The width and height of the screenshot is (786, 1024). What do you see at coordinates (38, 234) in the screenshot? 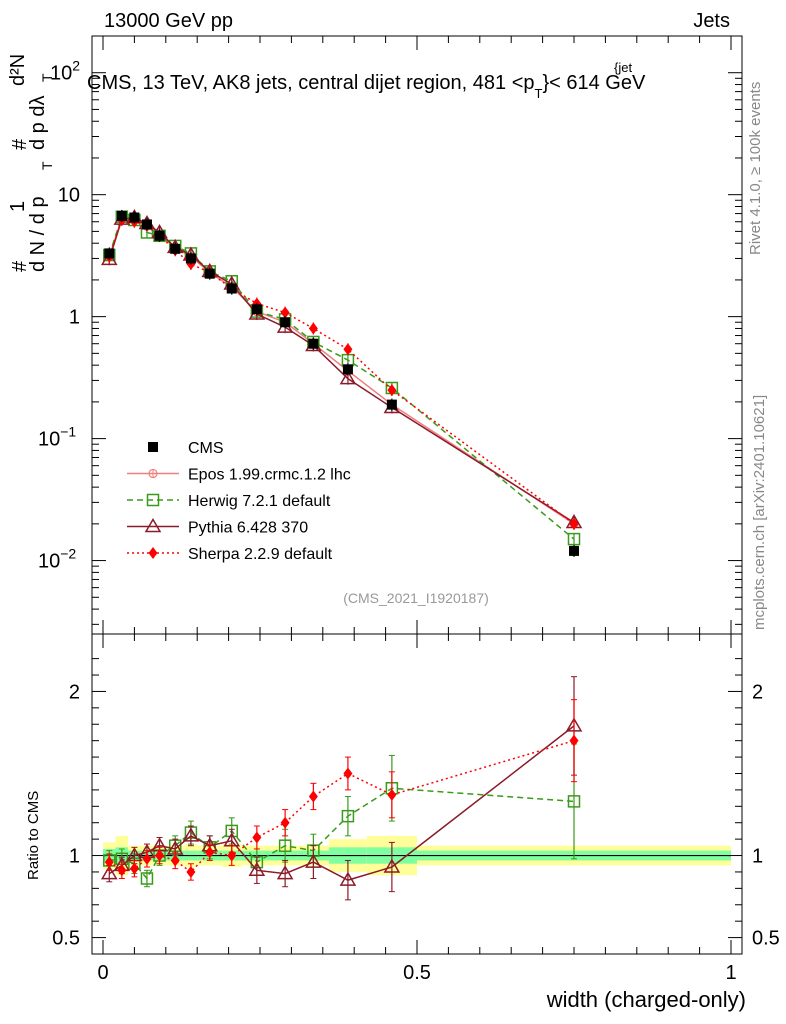
I see `svg-text: d N / d p` at bounding box center [38, 234].